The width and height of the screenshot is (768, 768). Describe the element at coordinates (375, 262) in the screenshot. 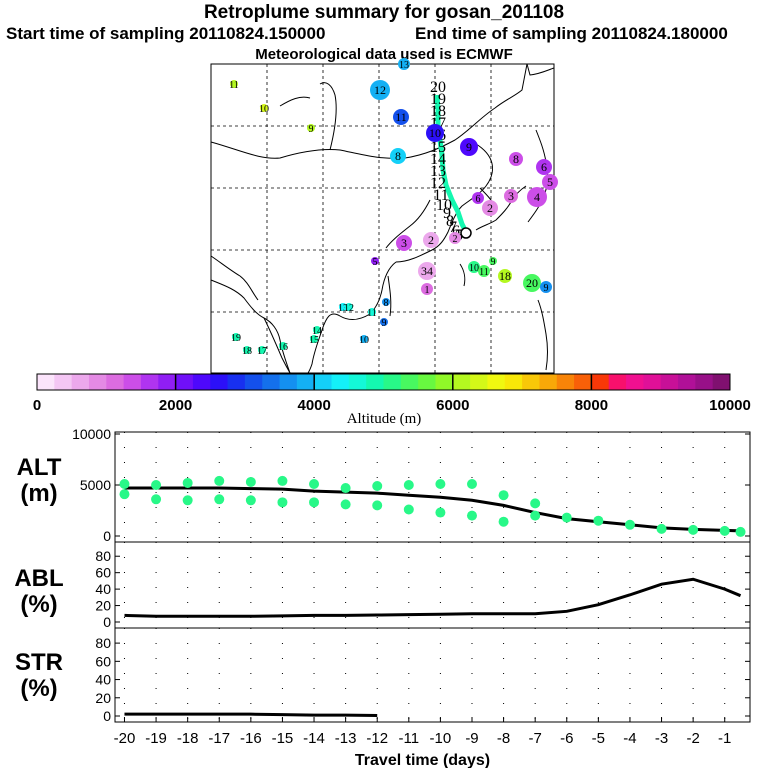

I see `map-marker-label: 5` at that location.